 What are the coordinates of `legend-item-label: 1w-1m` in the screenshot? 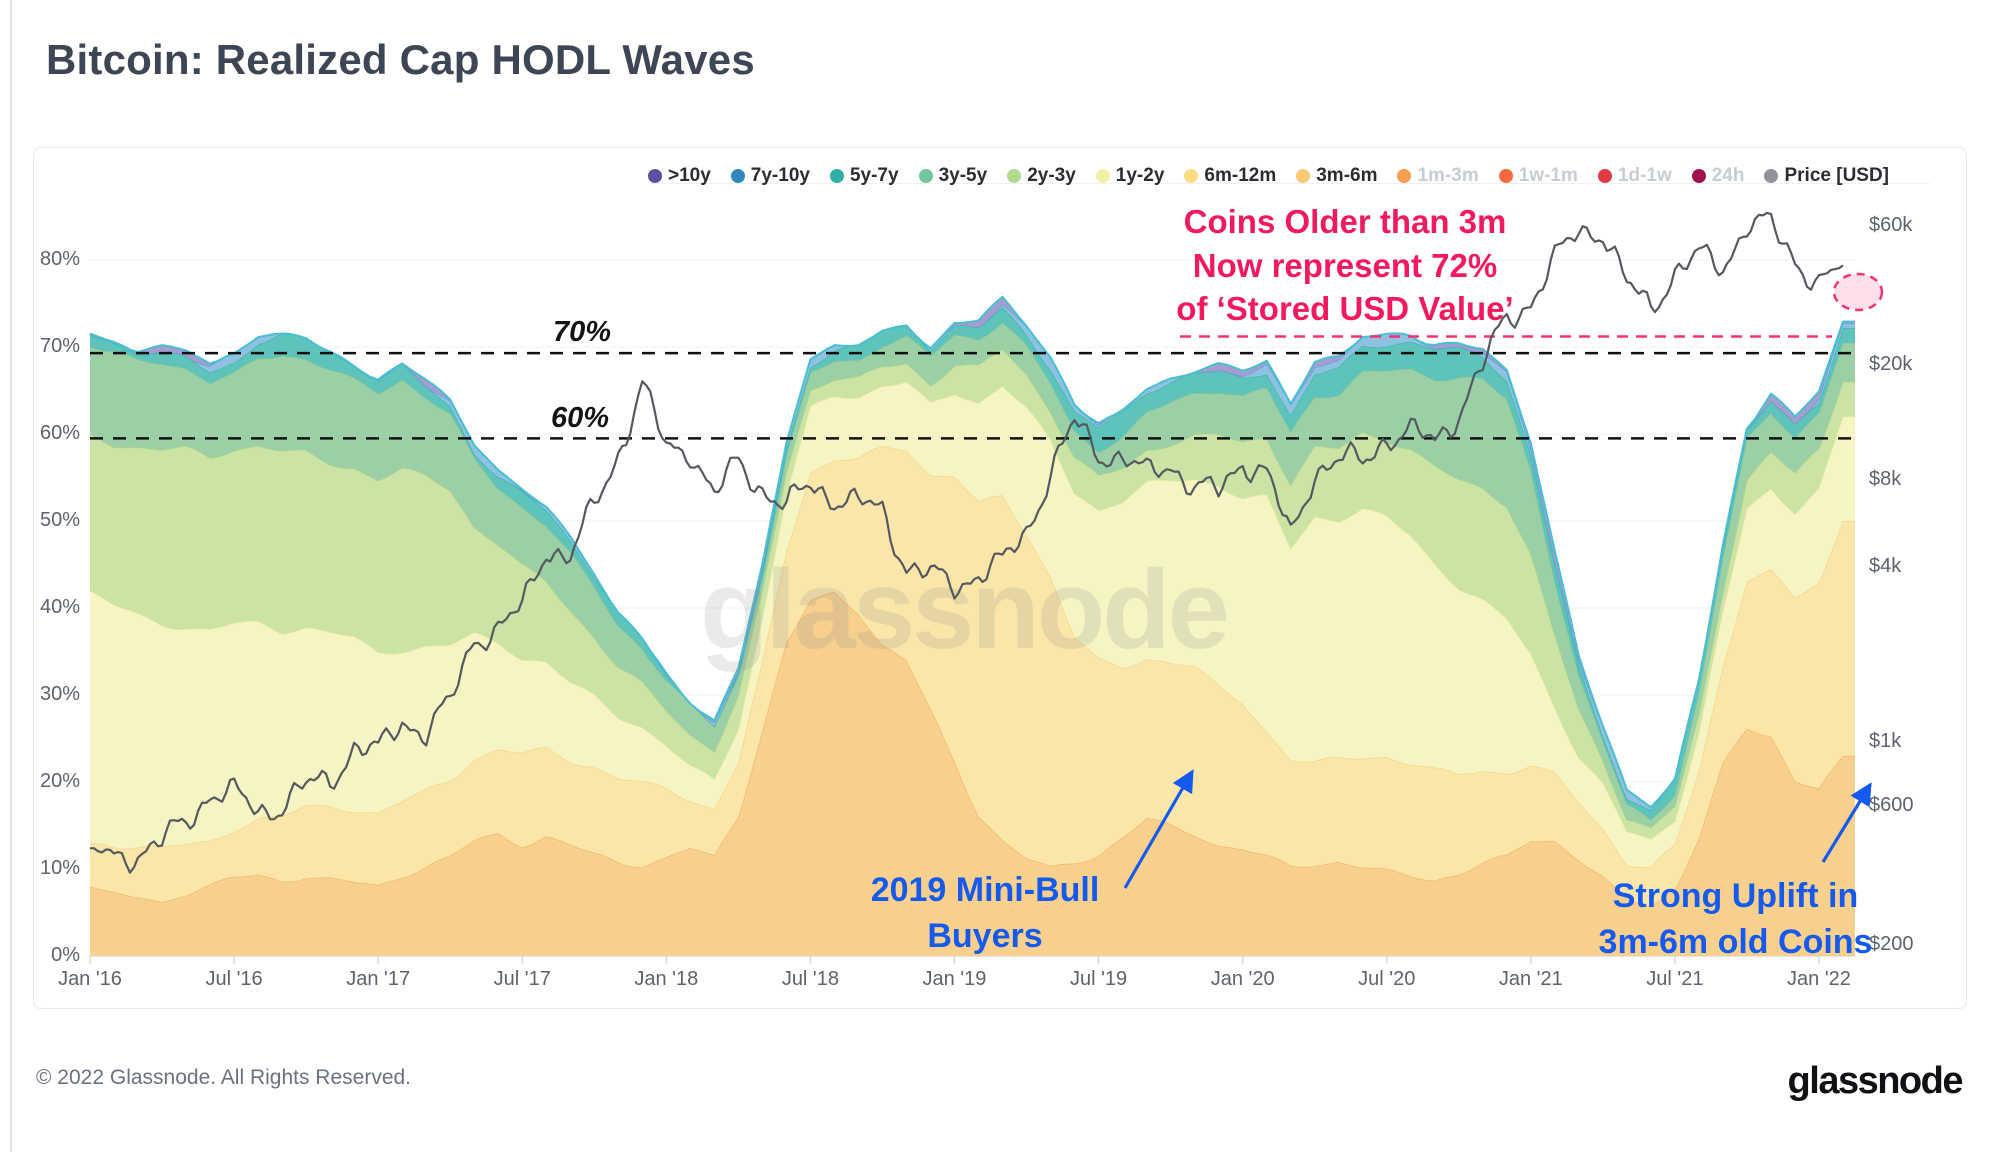 It's located at (1548, 175).